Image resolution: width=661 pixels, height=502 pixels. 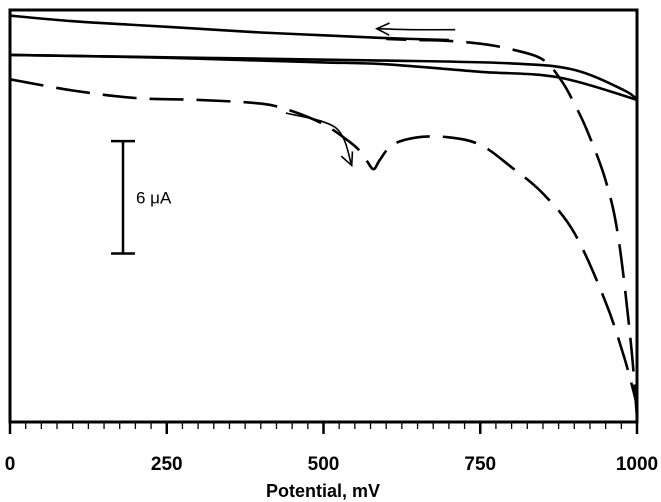 I want to click on series-1-line, so click(x=323, y=77).